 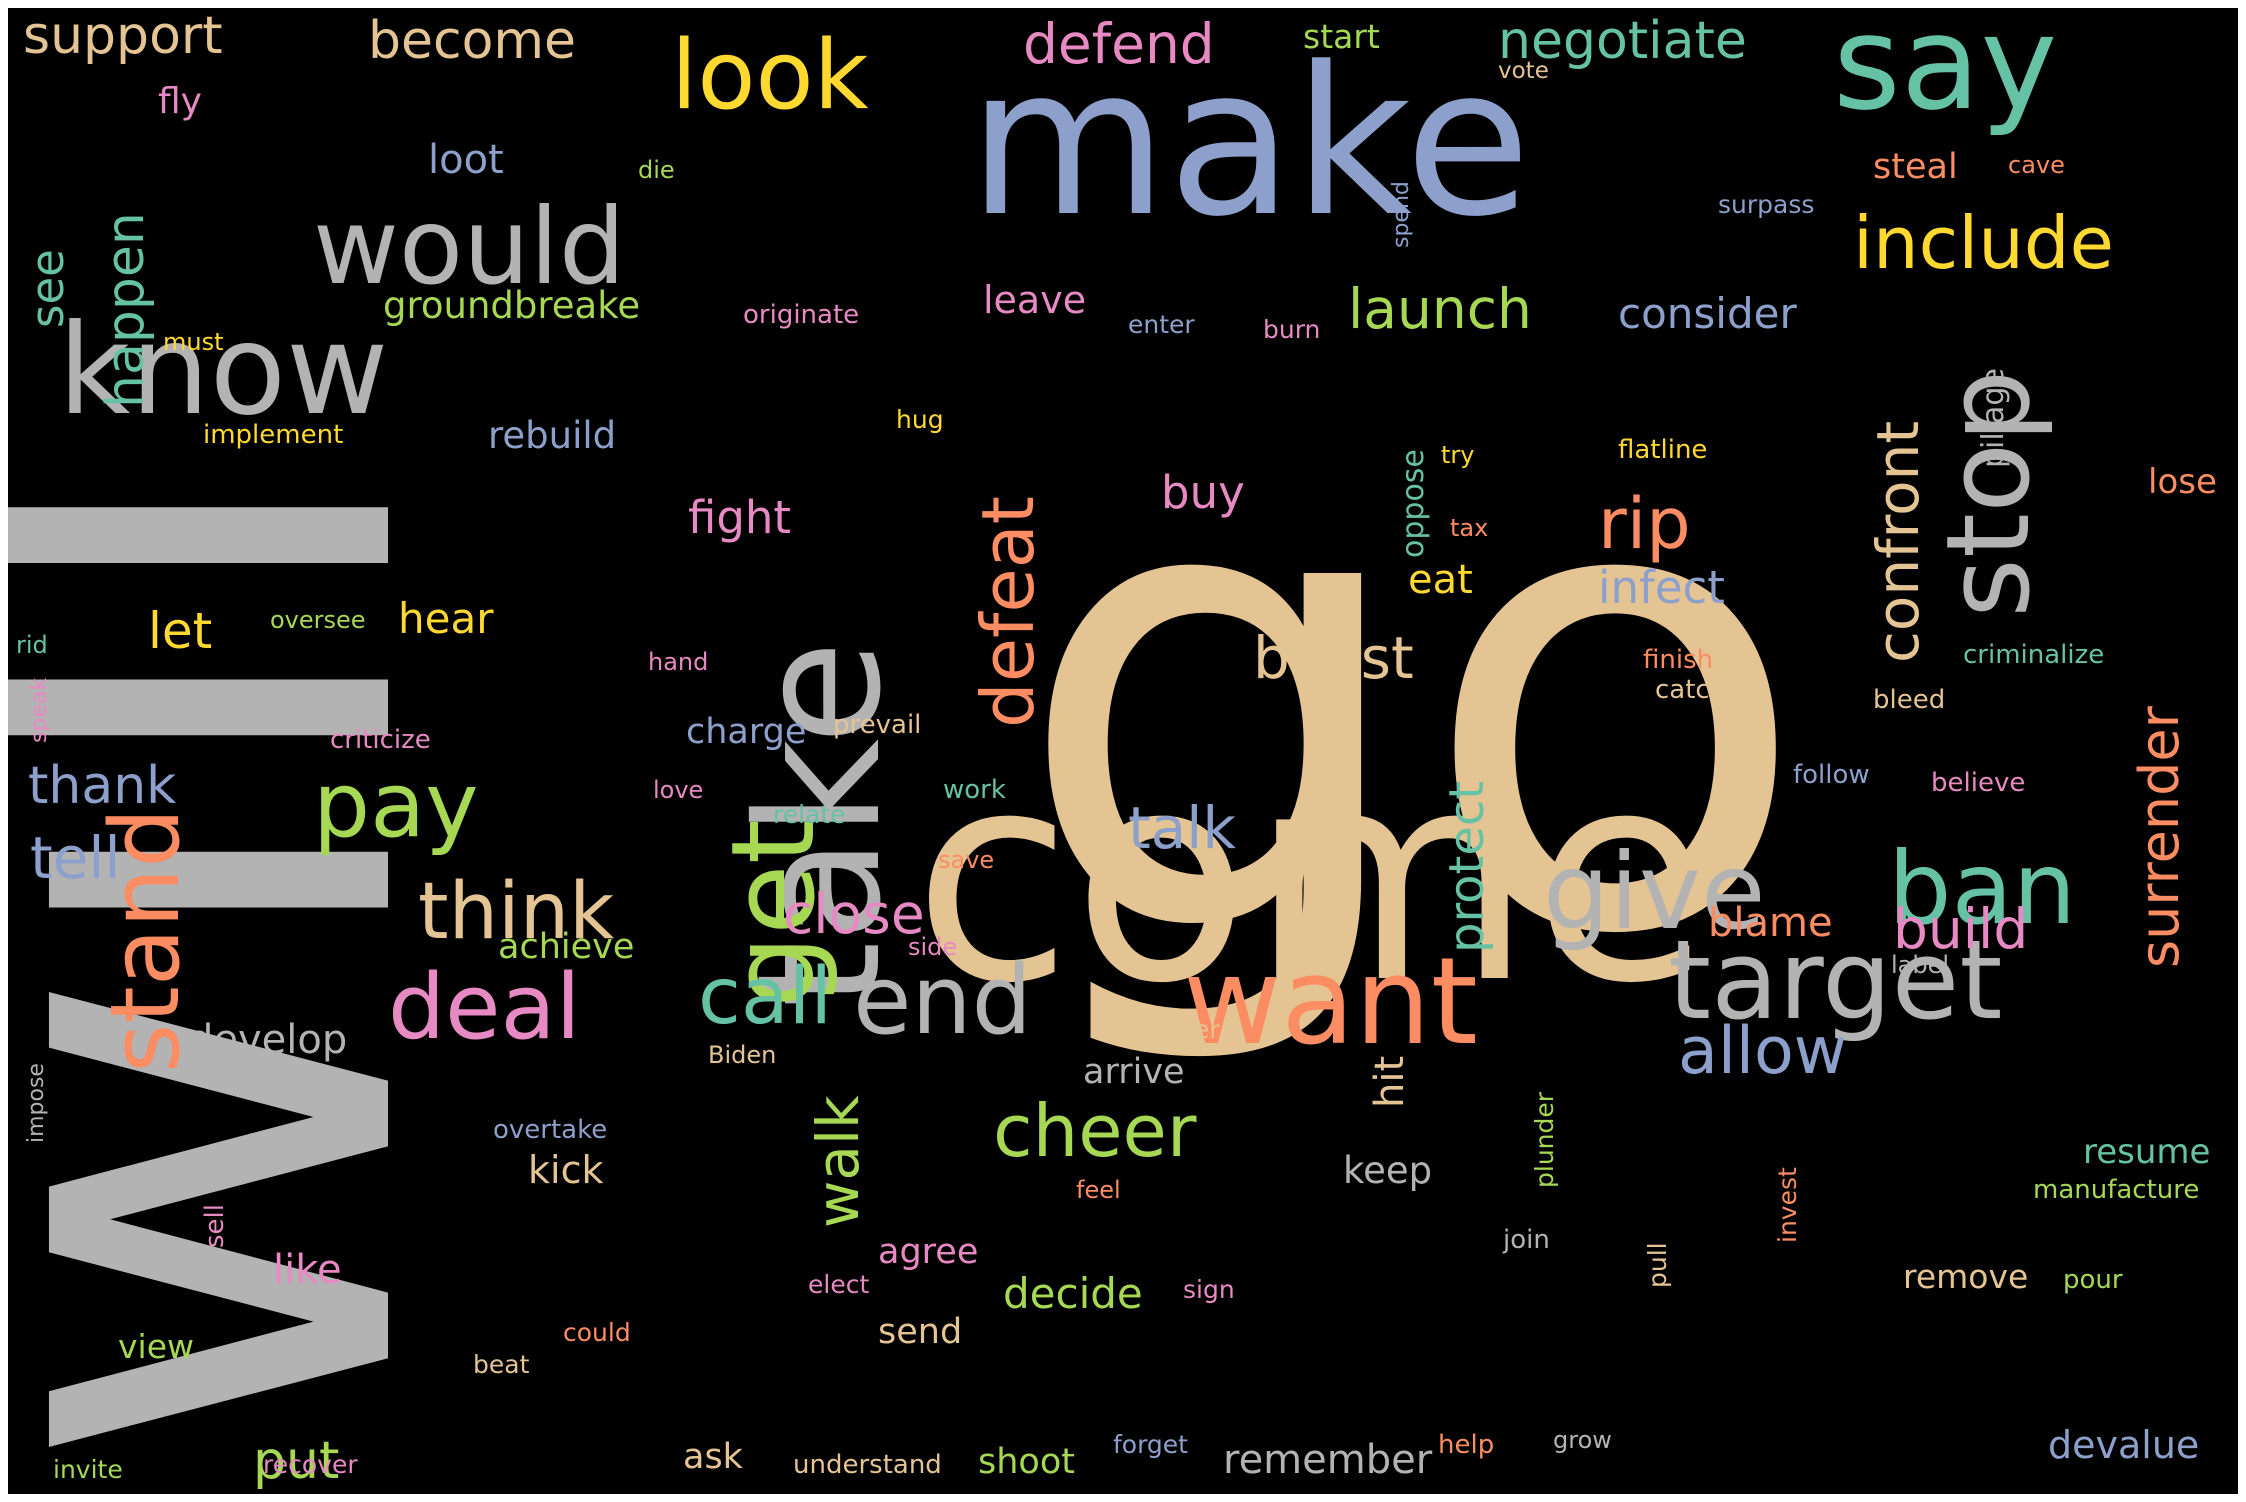 What do you see at coordinates (47, 288) in the screenshot?
I see `word-see: see` at bounding box center [47, 288].